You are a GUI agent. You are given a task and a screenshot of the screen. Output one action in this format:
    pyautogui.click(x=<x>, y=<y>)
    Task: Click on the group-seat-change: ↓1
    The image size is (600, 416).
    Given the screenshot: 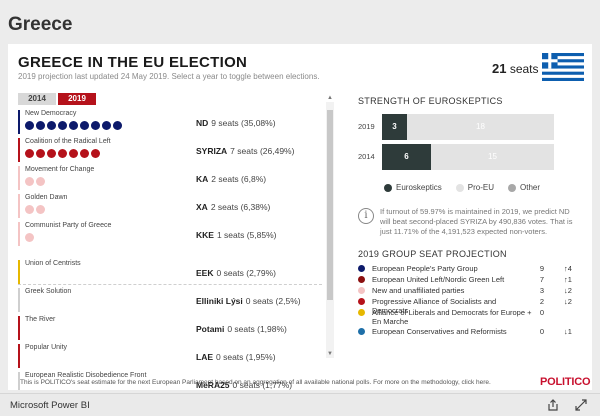 What is the action you would take?
    pyautogui.click(x=568, y=331)
    